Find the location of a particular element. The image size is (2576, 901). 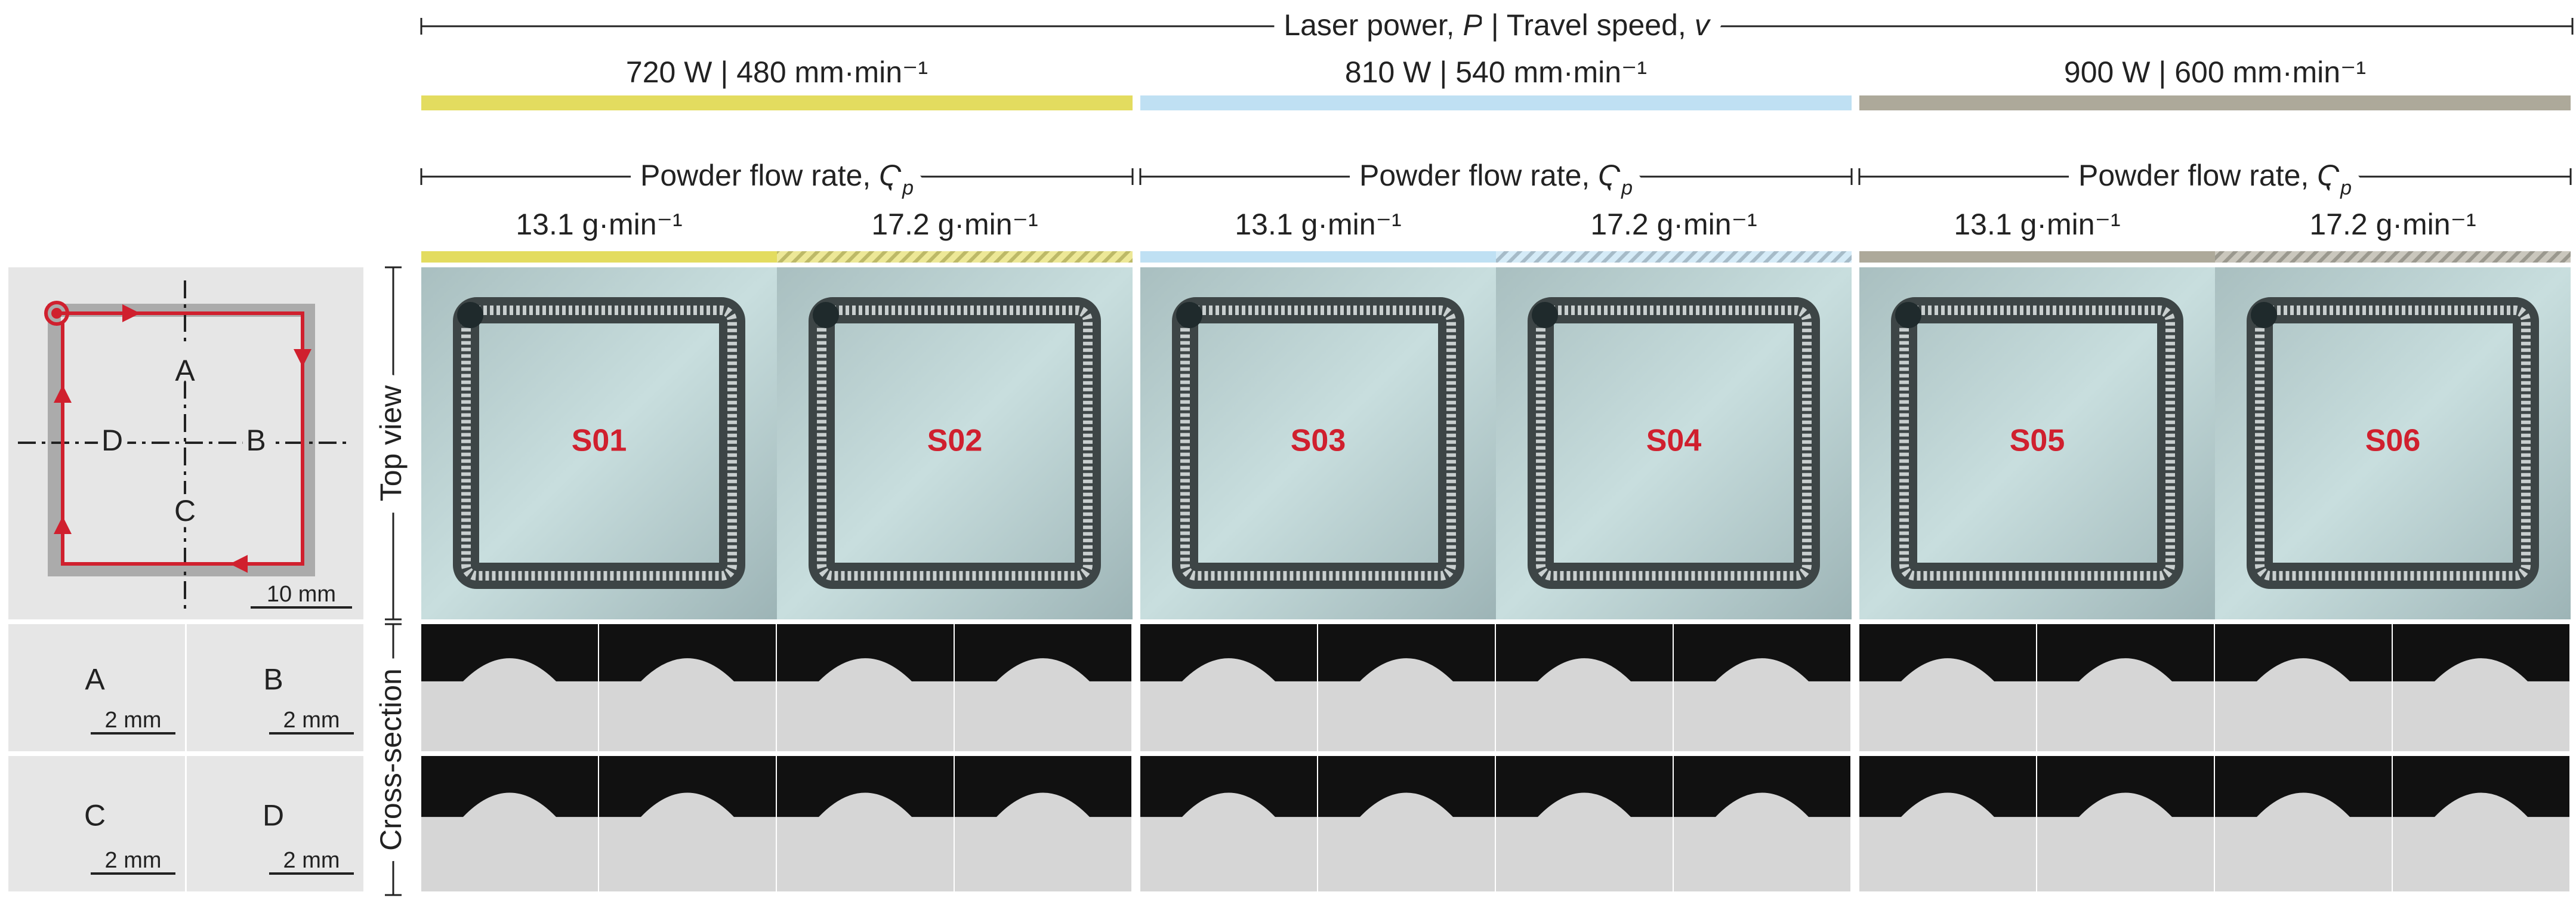

row-label: Top view is located at coordinates (391, 443).